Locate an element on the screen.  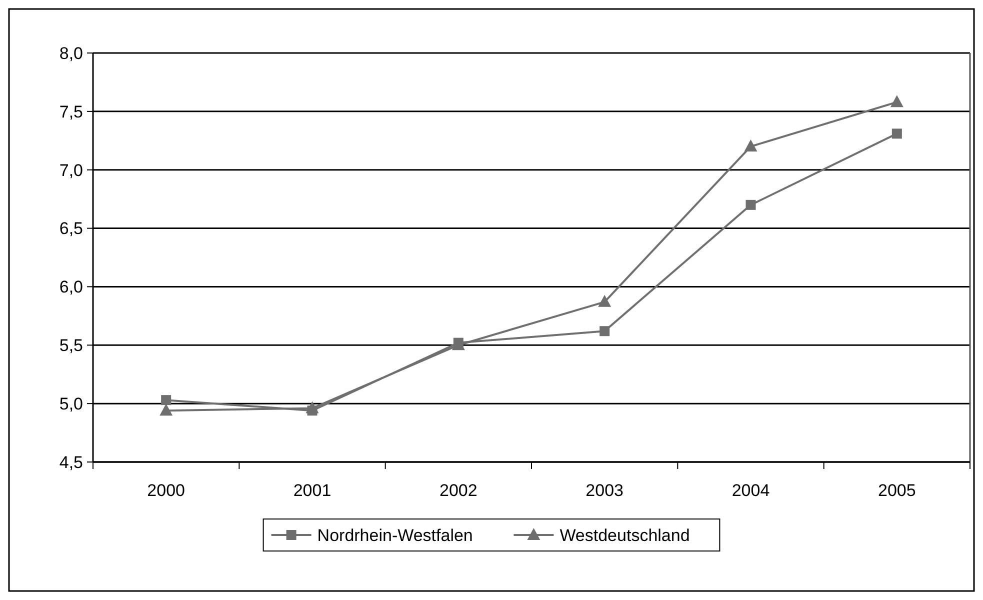
y-tick-label: 6,5 is located at coordinates (71, 228).